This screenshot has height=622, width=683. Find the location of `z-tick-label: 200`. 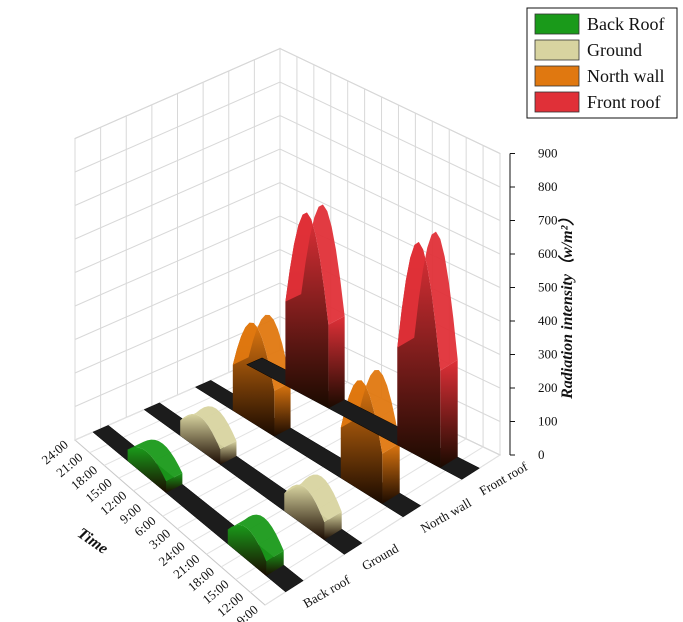

z-tick-label: 200 is located at coordinates (548, 387).